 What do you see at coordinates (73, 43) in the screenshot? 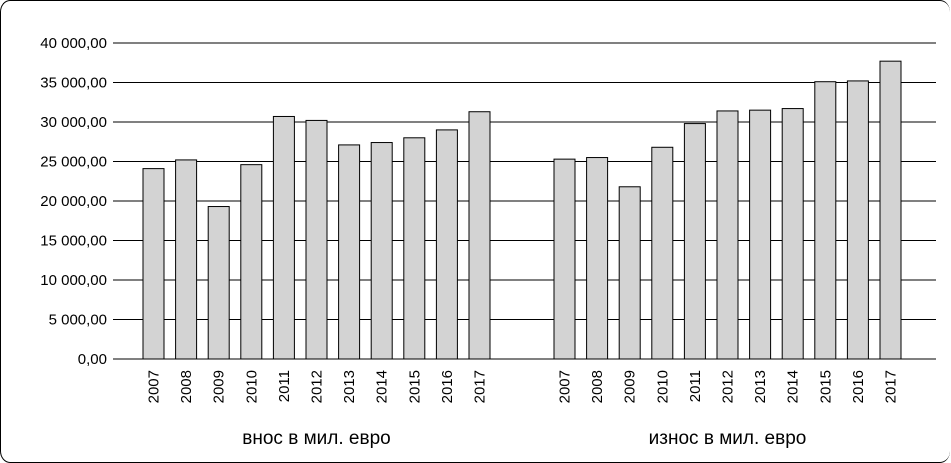
I see `y-tick-label: 40 000,00` at bounding box center [73, 43].